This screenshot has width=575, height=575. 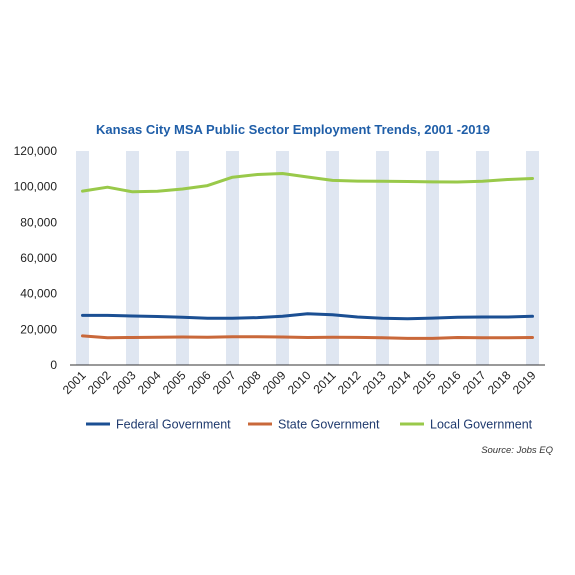 I want to click on x-tick-label: 2009, so click(x=274, y=382).